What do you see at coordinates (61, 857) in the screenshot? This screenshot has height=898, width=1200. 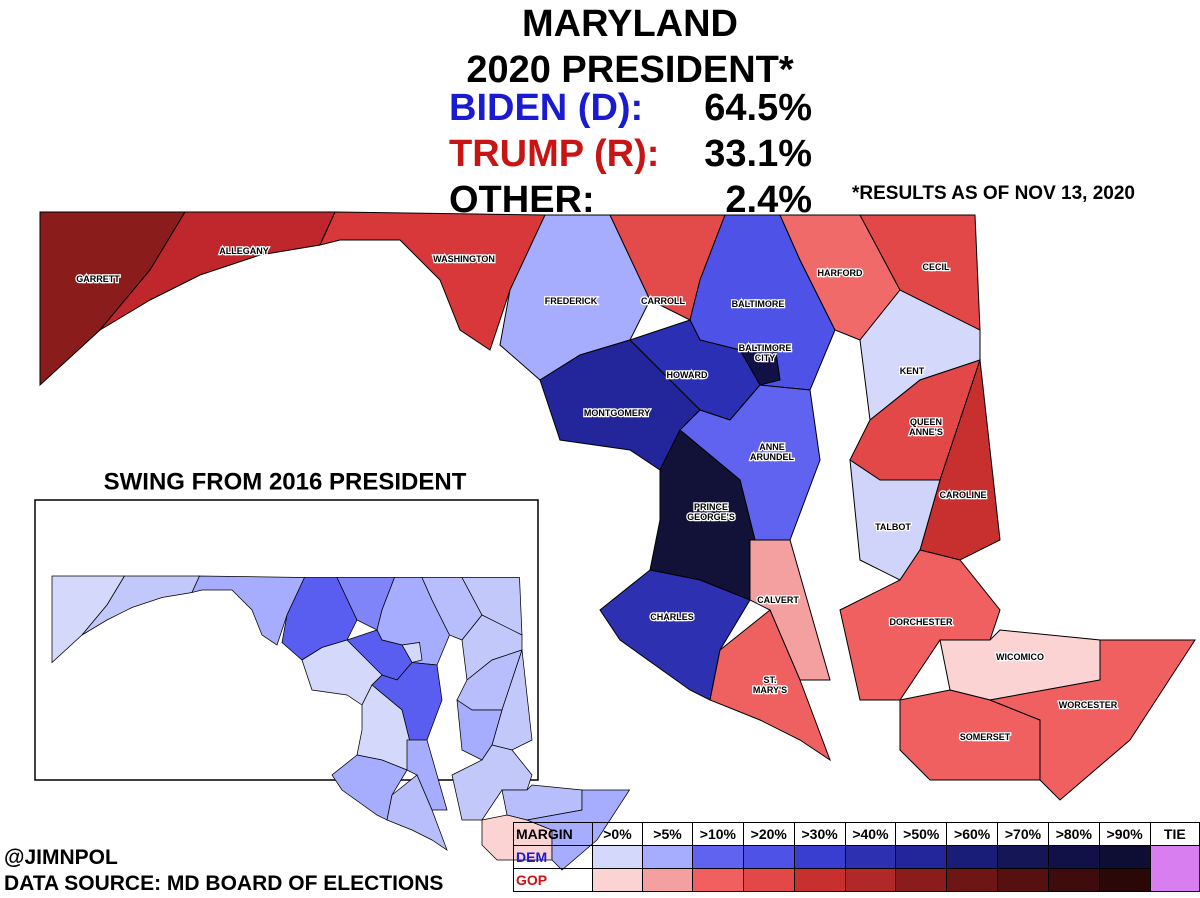 I see `credit: @JIMNPOL` at bounding box center [61, 857].